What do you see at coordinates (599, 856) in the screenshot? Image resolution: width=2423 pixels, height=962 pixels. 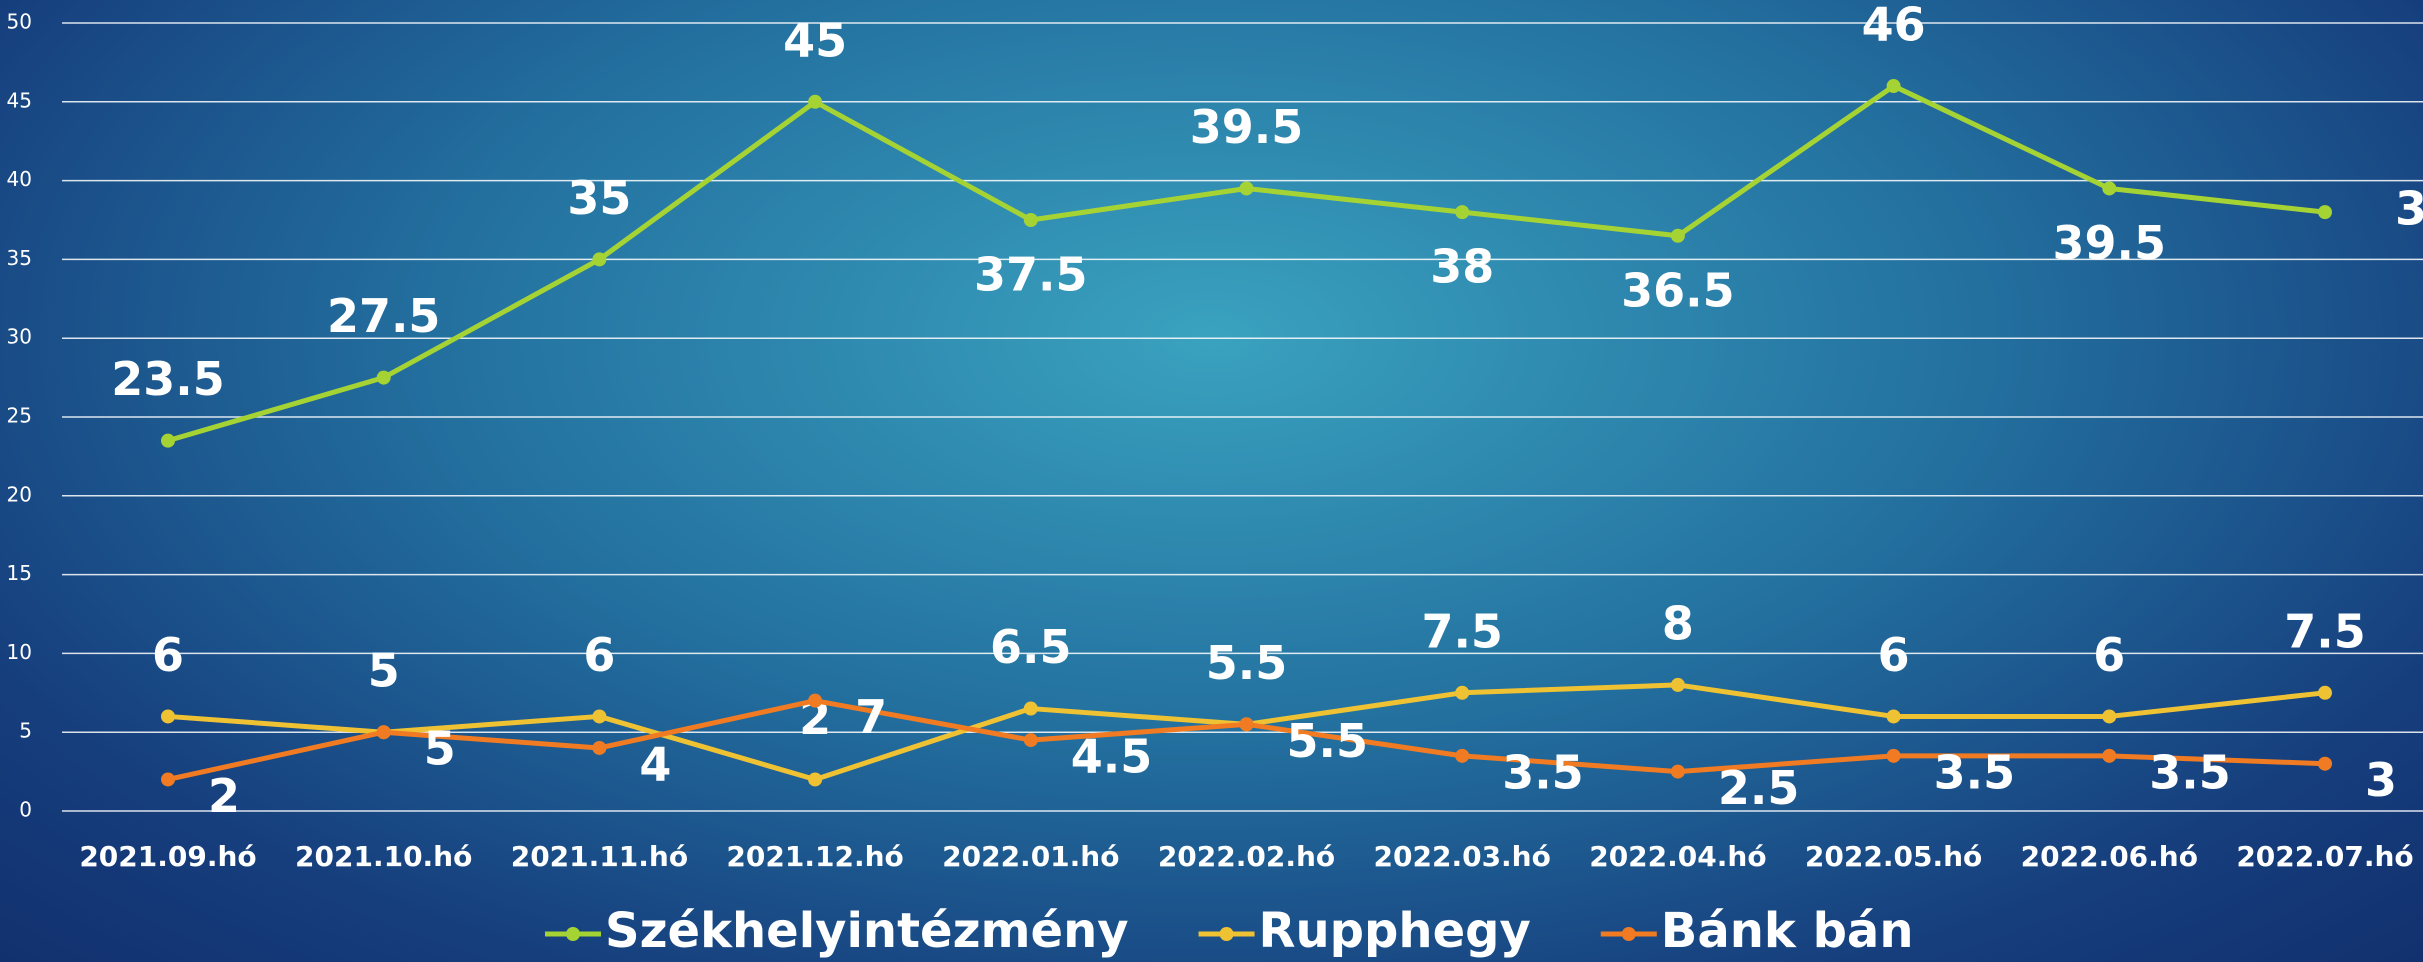 I see `x-tick-label: 2021.11.hó` at bounding box center [599, 856].